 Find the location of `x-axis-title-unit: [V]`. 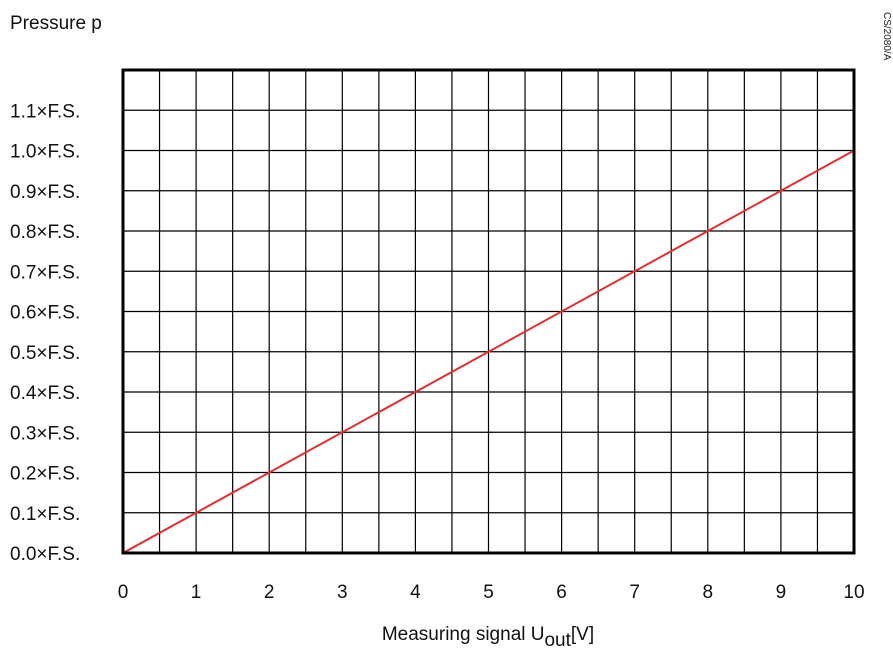

x-axis-title-unit: [V] is located at coordinates (582, 634).